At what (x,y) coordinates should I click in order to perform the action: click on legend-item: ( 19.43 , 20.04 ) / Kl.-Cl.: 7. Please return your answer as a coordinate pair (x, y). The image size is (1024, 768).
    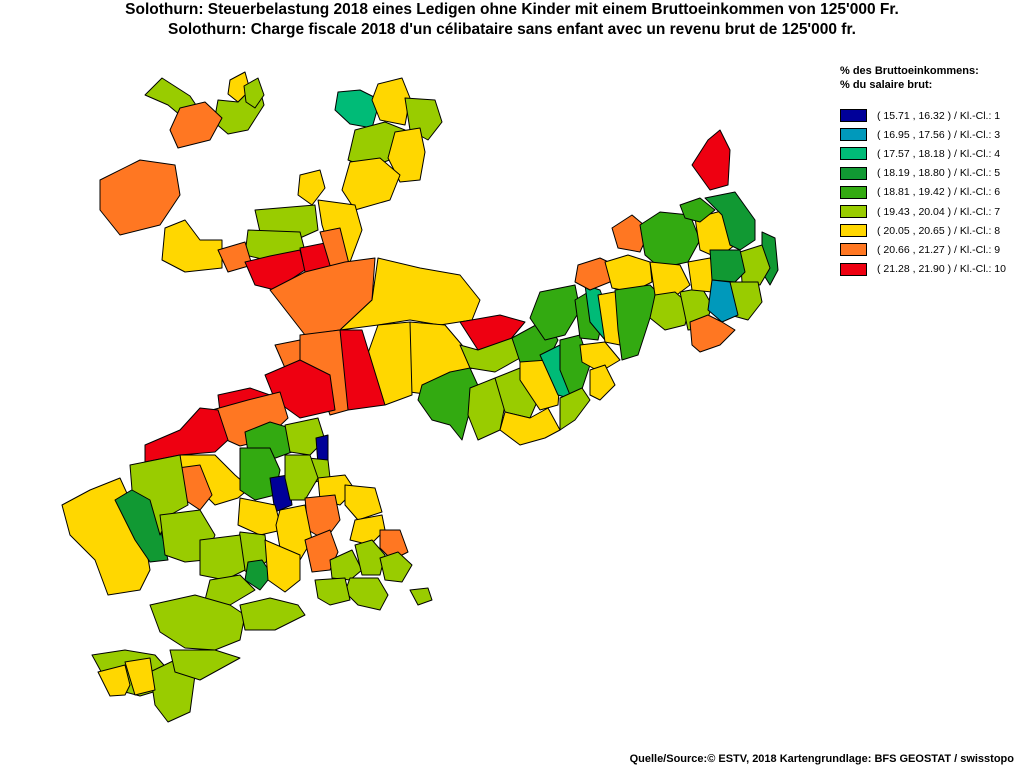
    Looking at the image, I should click on (923, 211).